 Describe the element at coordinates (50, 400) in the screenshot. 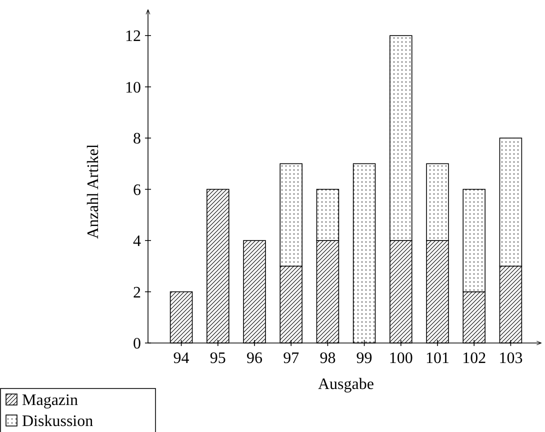

I see `legend-label: Magazin` at that location.